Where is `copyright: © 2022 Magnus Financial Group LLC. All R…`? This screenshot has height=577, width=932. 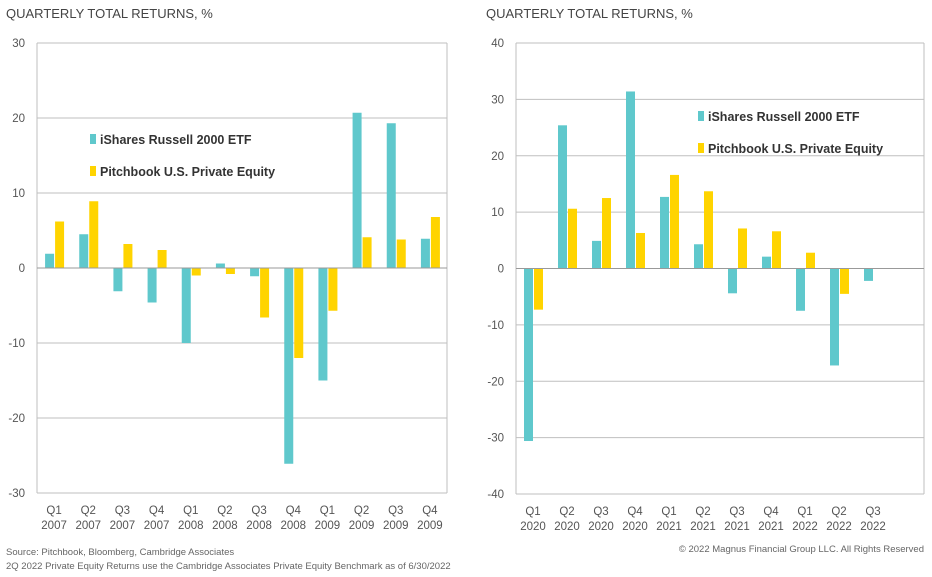
copyright: © 2022 Magnus Financial Group LLC. All R… is located at coordinates (801, 549).